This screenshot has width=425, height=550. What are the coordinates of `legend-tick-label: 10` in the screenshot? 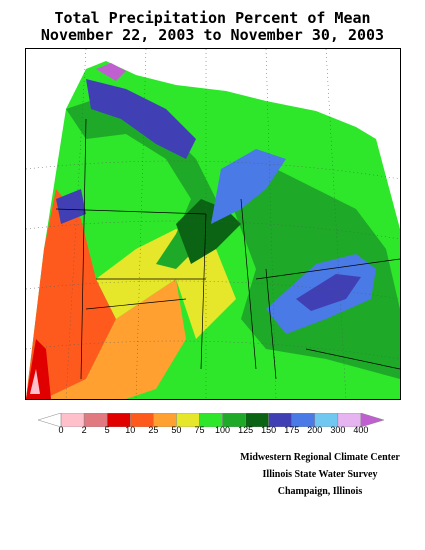 It's located at (130, 430).